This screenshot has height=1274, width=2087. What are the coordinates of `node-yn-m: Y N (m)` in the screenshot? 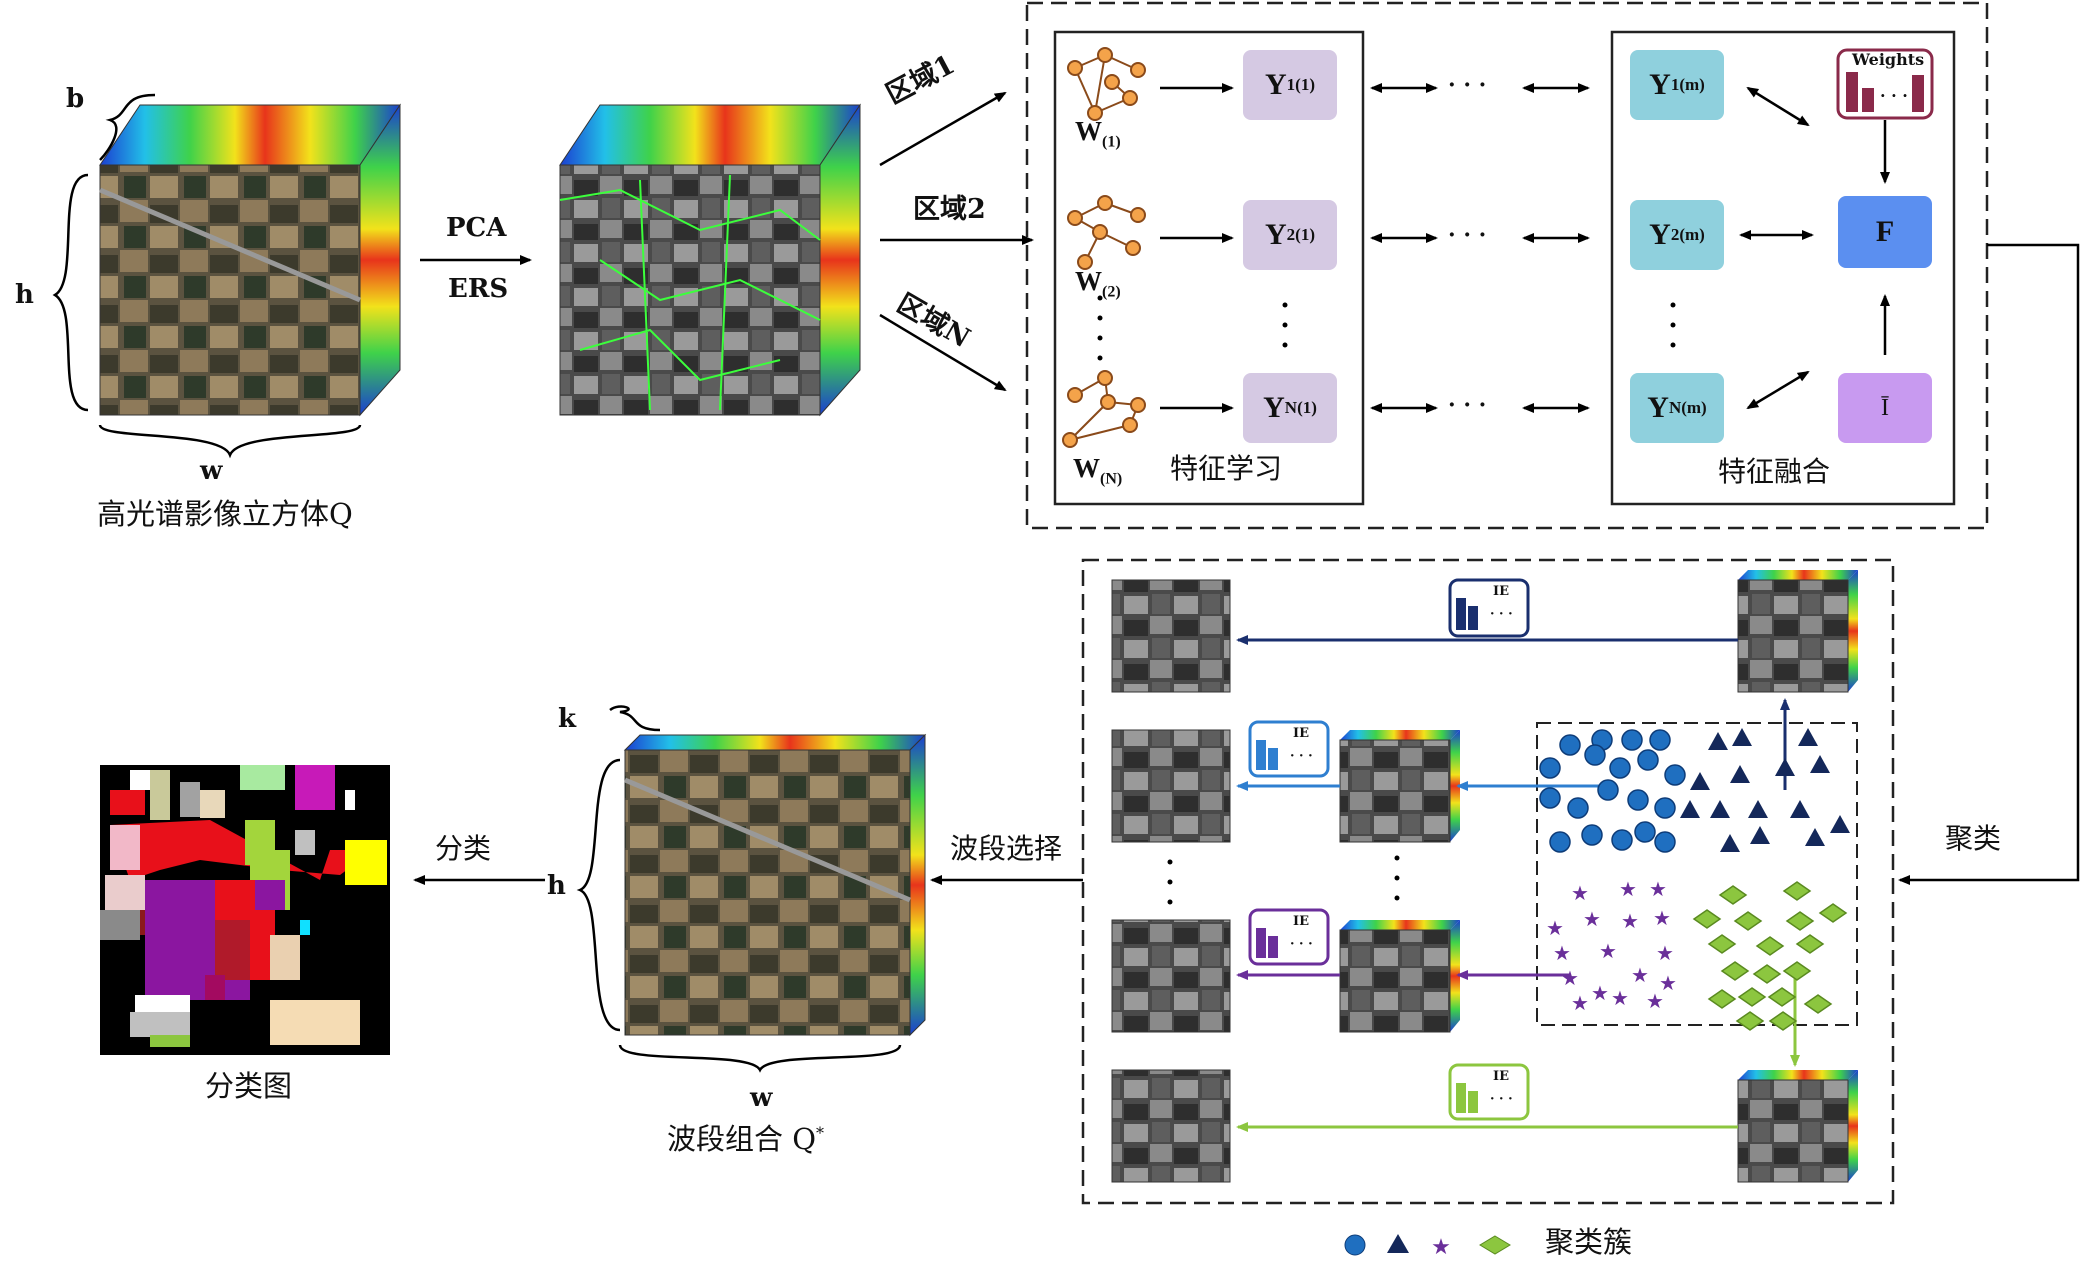 It's located at (1677, 408).